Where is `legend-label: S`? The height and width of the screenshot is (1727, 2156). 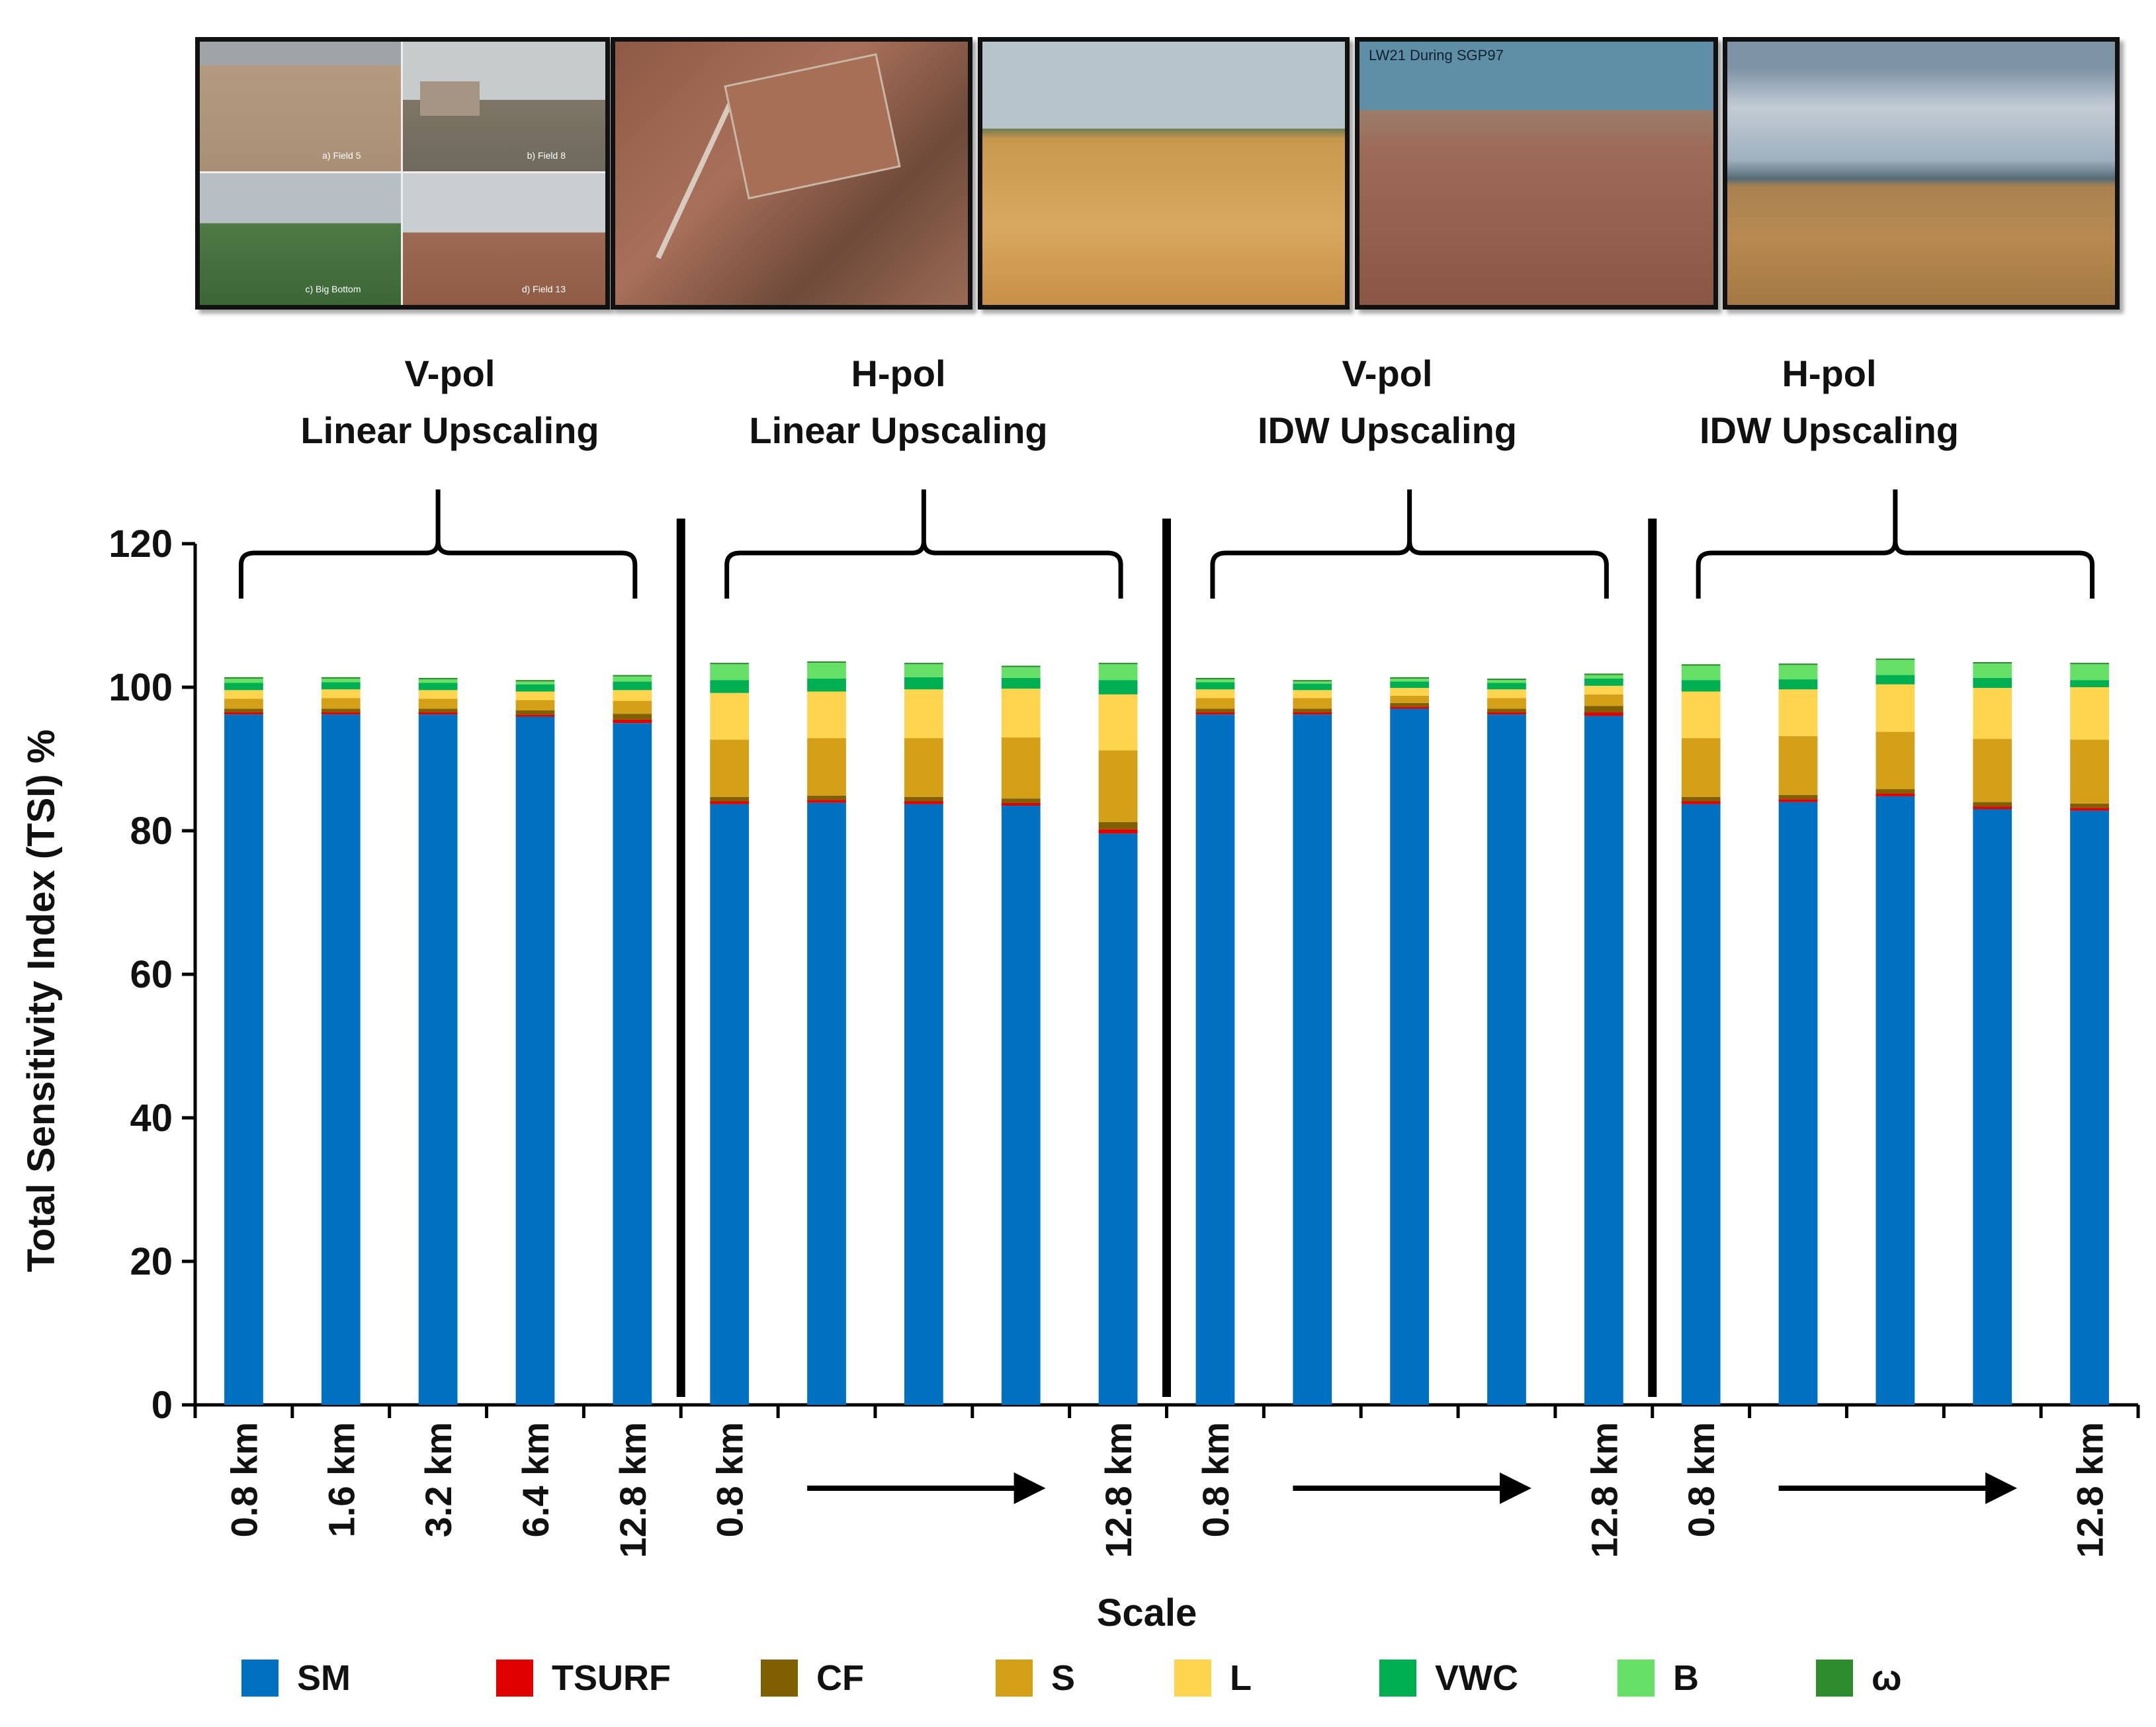
legend-label: S is located at coordinates (1063, 1678).